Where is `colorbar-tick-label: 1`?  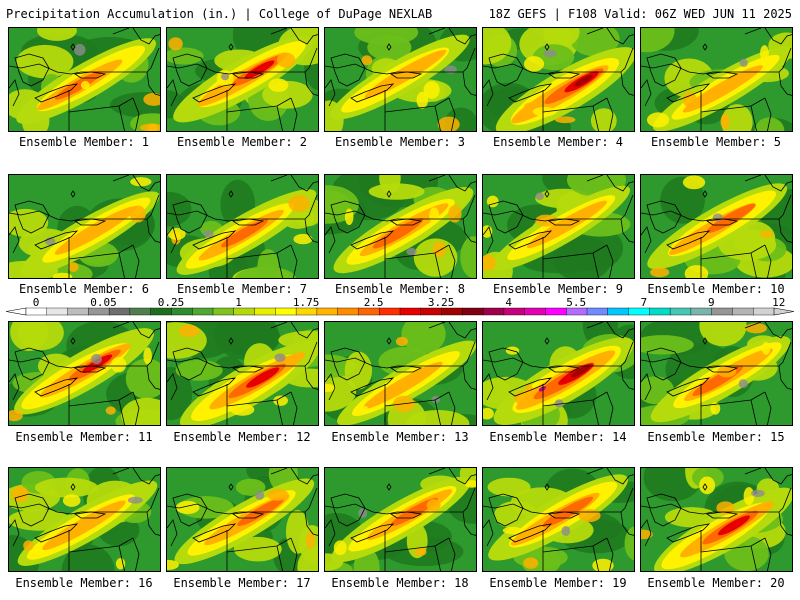
colorbar-tick-label: 1 is located at coordinates (238, 302).